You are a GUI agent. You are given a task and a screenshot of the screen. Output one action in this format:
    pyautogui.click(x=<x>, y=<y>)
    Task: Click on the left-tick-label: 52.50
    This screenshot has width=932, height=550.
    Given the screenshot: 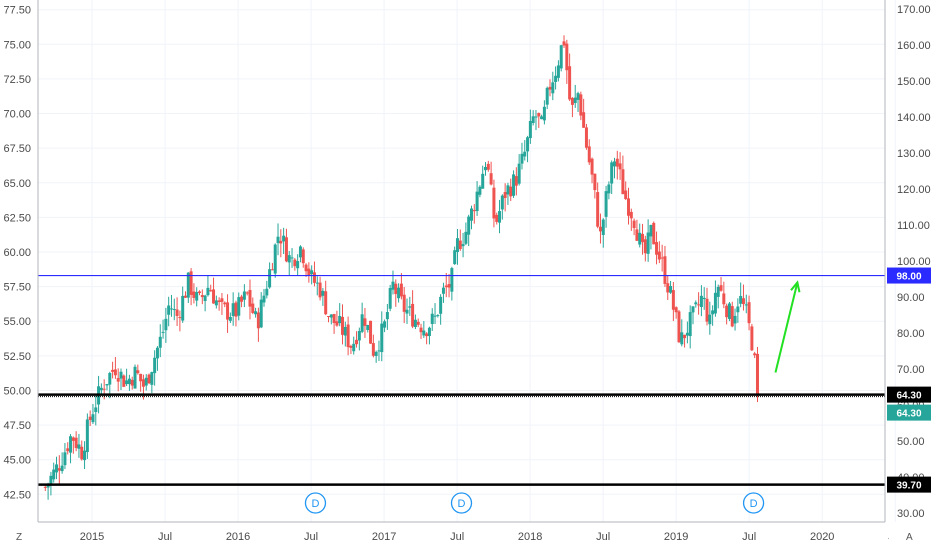 What is the action you would take?
    pyautogui.click(x=17, y=357)
    